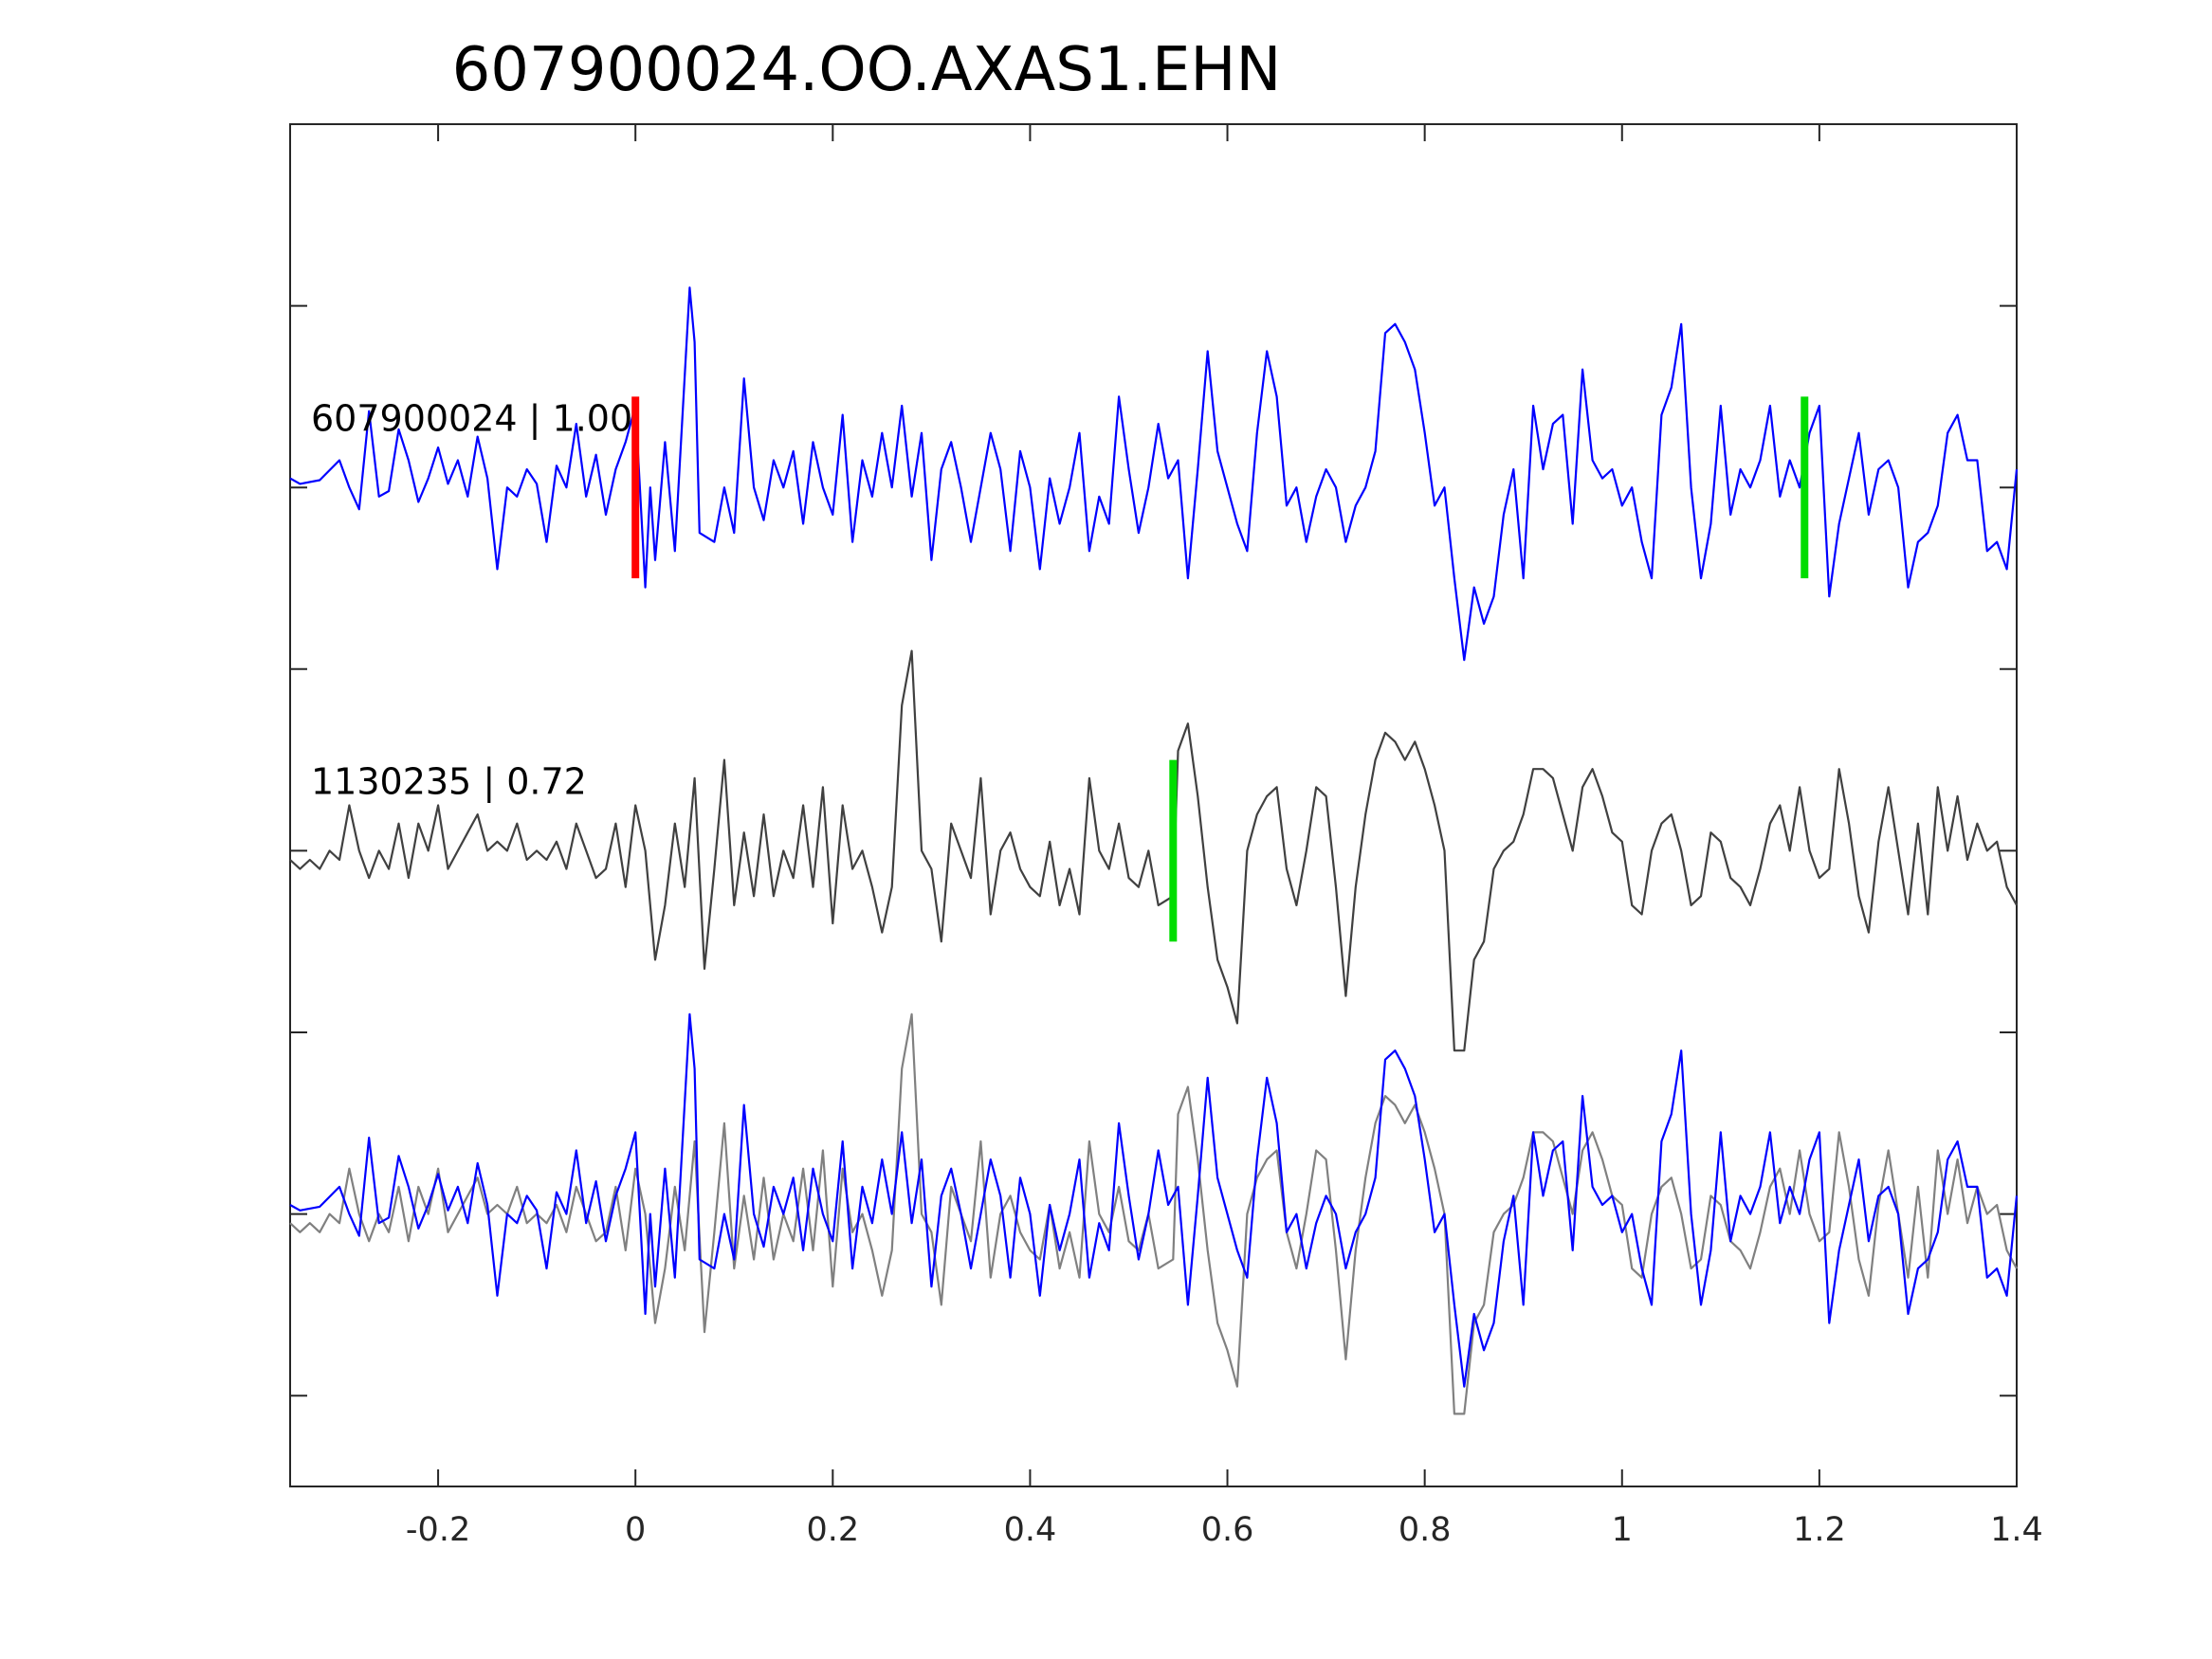 The width and height of the screenshot is (2212, 1659). What do you see at coordinates (1030, 1530) in the screenshot?
I see `x-tick-label: 0.4` at bounding box center [1030, 1530].